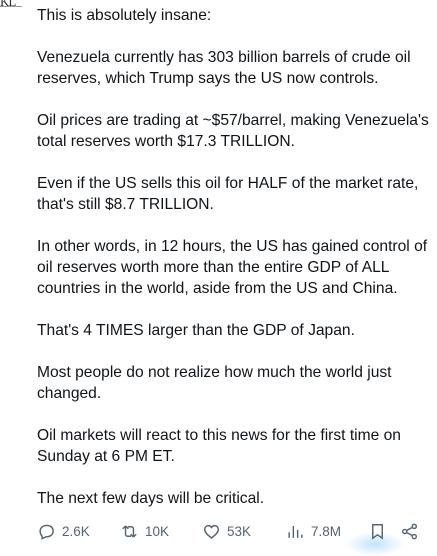  What do you see at coordinates (151, 498) in the screenshot?
I see `tweet-paragraph: The next few days will be critical.` at bounding box center [151, 498].